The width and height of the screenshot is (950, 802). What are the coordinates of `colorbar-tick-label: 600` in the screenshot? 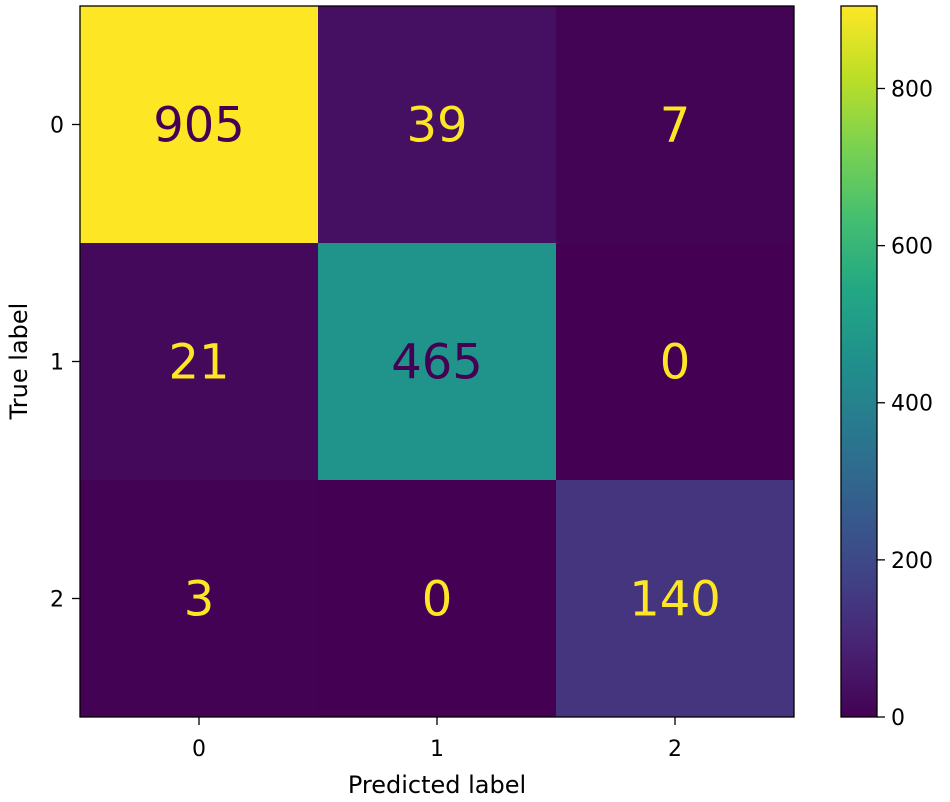 It's located at (912, 247).